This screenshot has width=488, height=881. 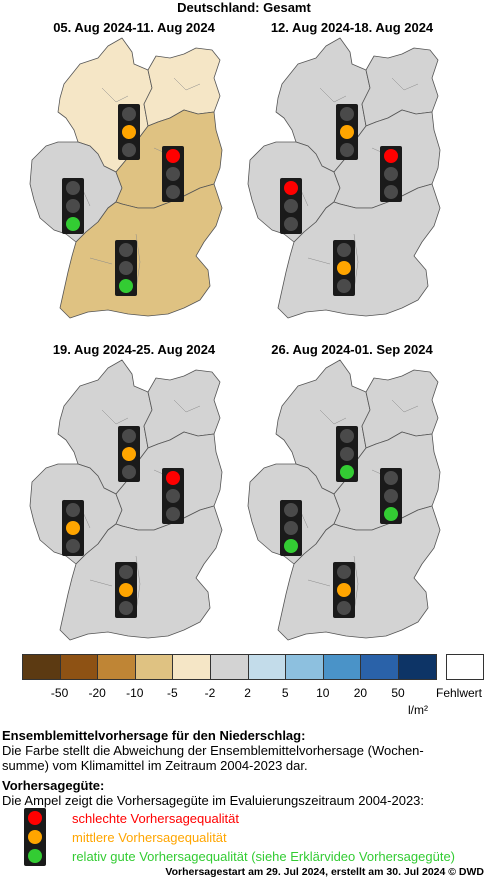 I want to click on legend-tick-label: 10, so click(x=323, y=693).